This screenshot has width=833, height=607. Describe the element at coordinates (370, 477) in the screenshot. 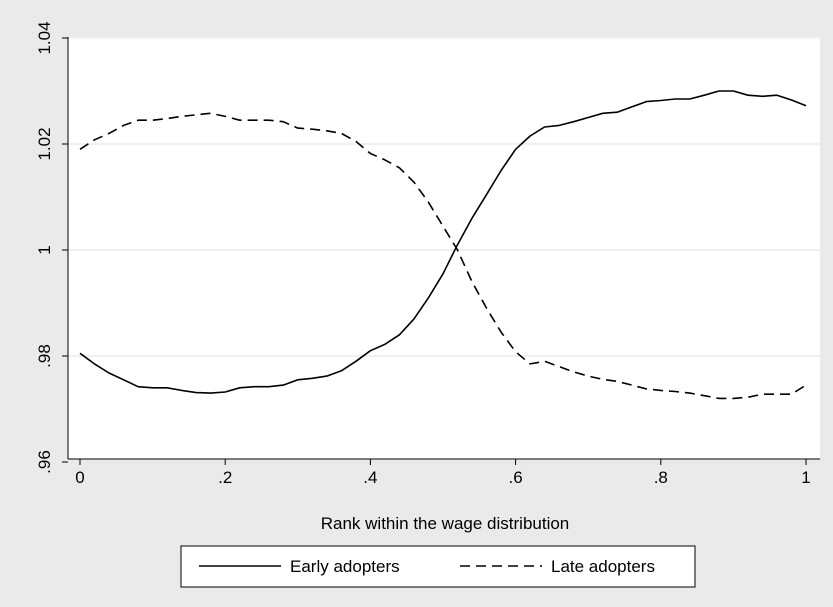

I see `x-tick-label: .4` at that location.